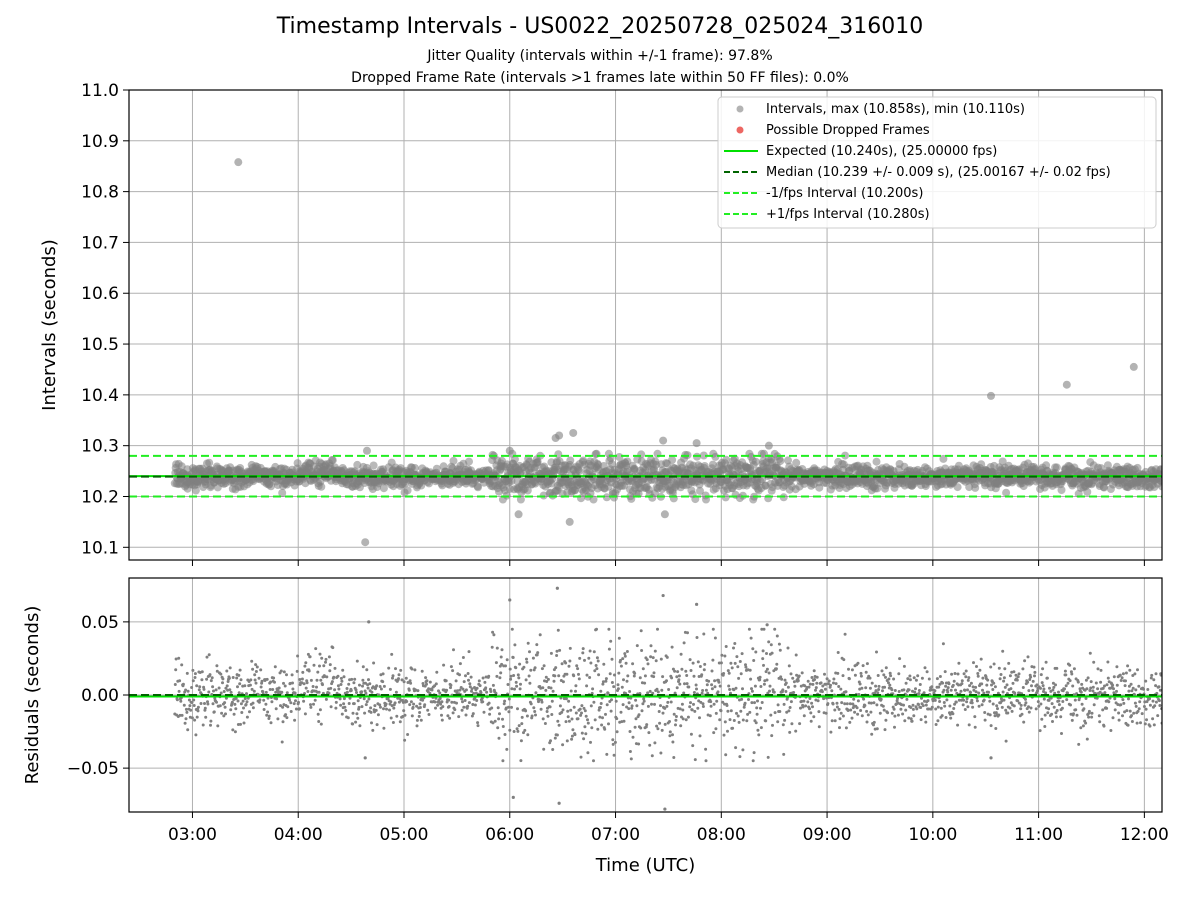  I want to click on legend-label: -1/fps Interval (10.200s), so click(844, 193).